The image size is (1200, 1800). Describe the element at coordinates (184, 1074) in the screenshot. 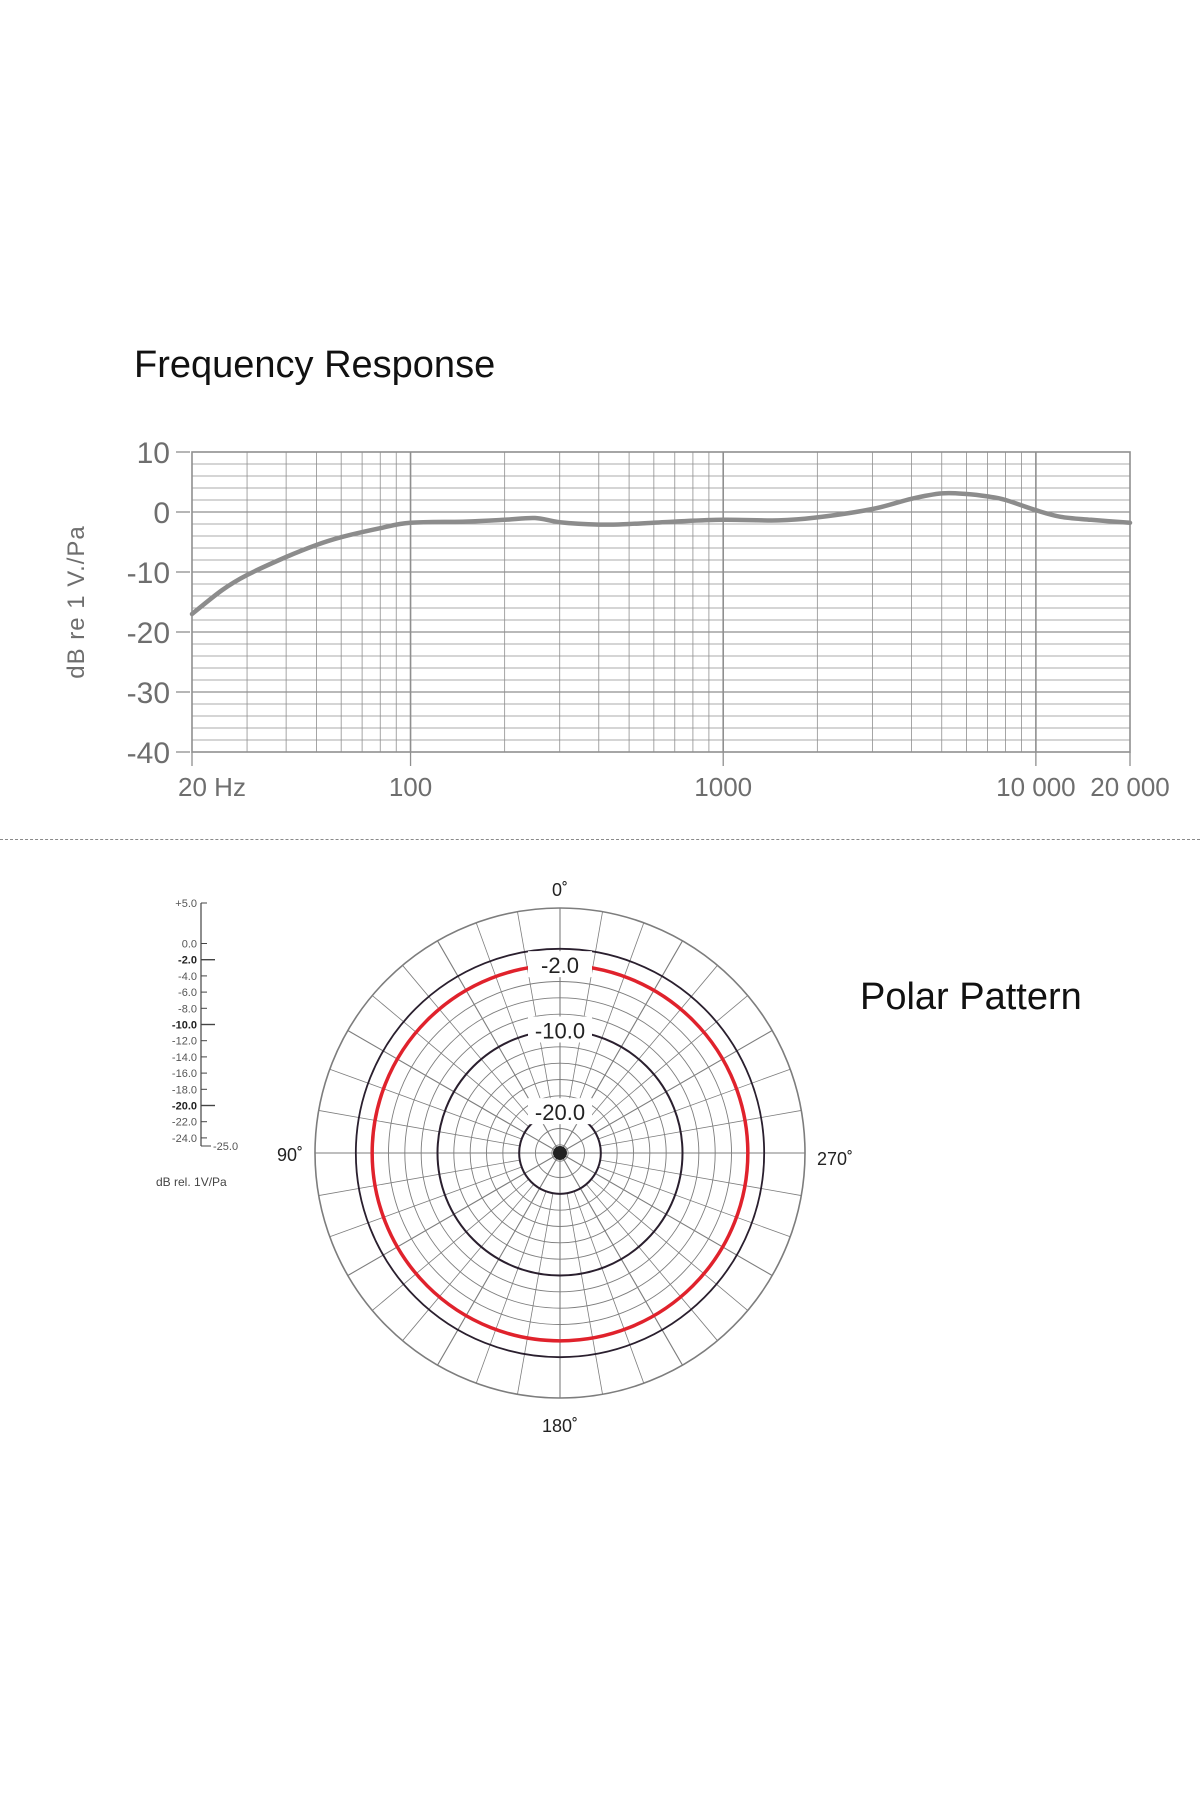

I see `scale-tick-label: -16.0` at that location.